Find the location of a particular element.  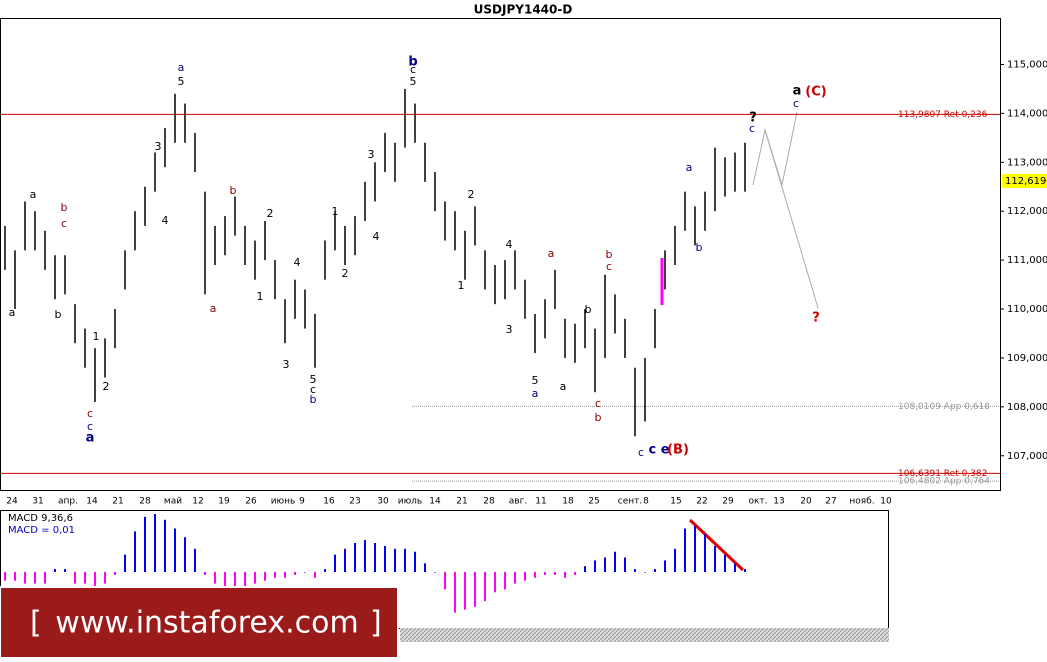

macd-label: MACD 9,36,6 is located at coordinates (40, 518).